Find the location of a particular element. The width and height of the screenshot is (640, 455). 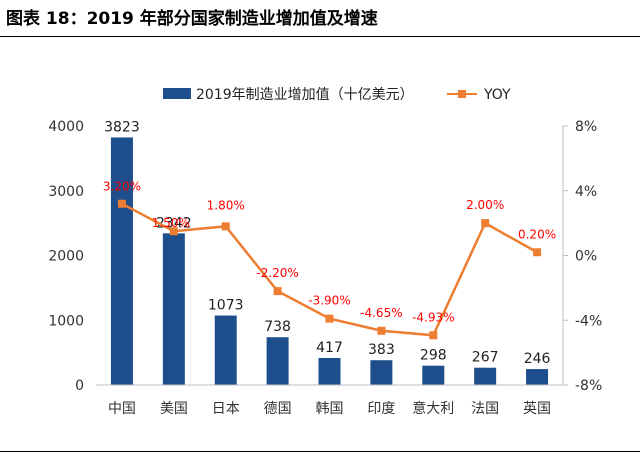

left-tick-label: 1000 is located at coordinates (66, 321).